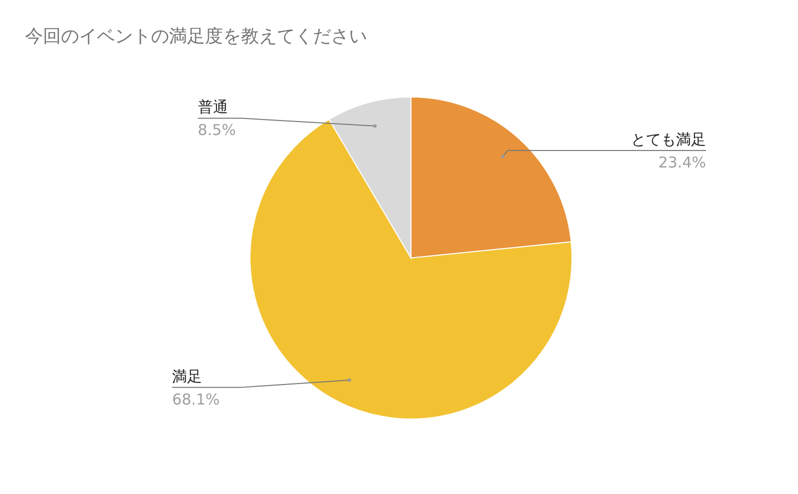 The width and height of the screenshot is (798, 494). What do you see at coordinates (196, 36) in the screenshot?
I see `chart-title: 今回のイベントの満足度を教えてください` at bounding box center [196, 36].